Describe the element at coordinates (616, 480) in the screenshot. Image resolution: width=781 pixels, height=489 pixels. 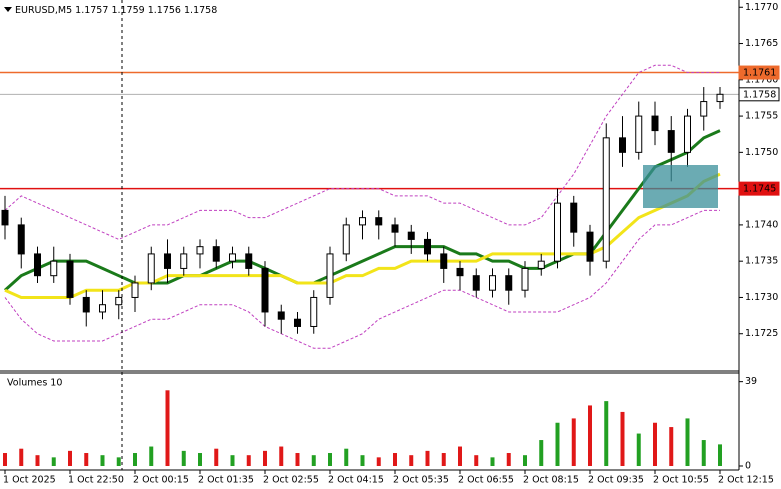
I see `x-tick-label: 2 Oct 09:35` at that location.